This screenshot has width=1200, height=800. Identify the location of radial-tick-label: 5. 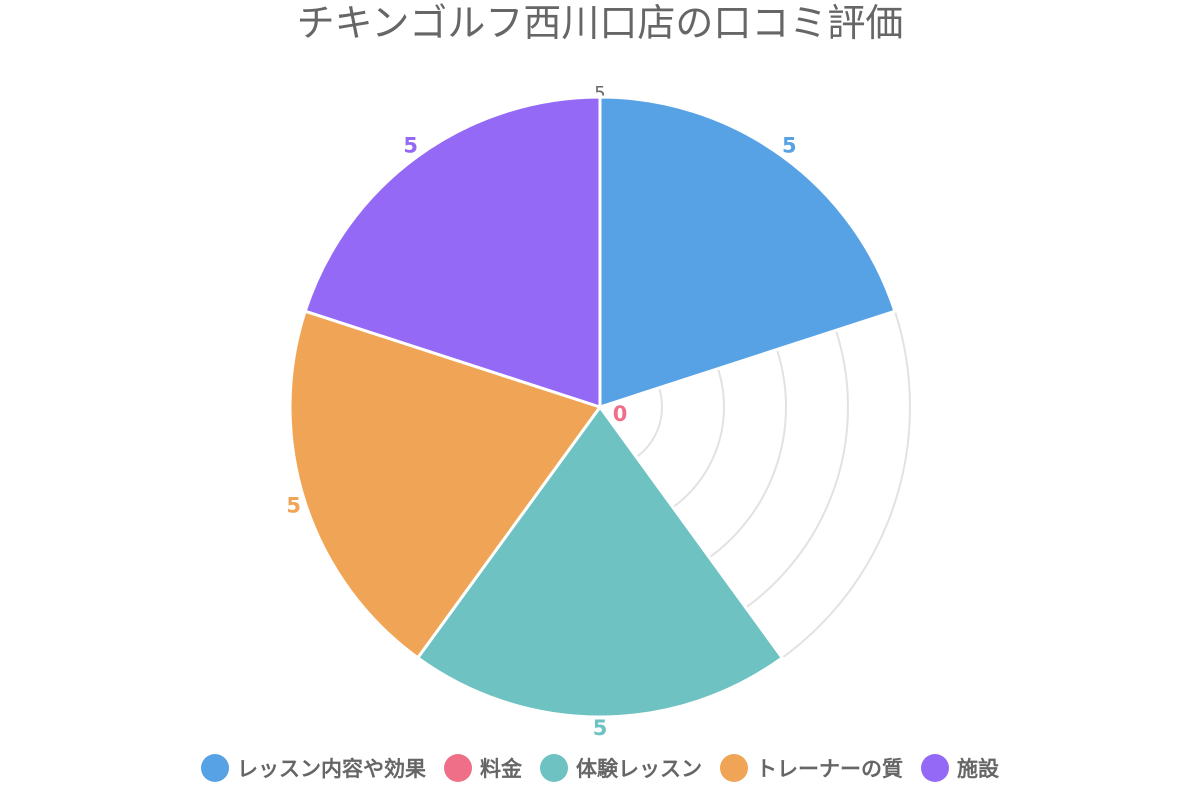
(599, 93).